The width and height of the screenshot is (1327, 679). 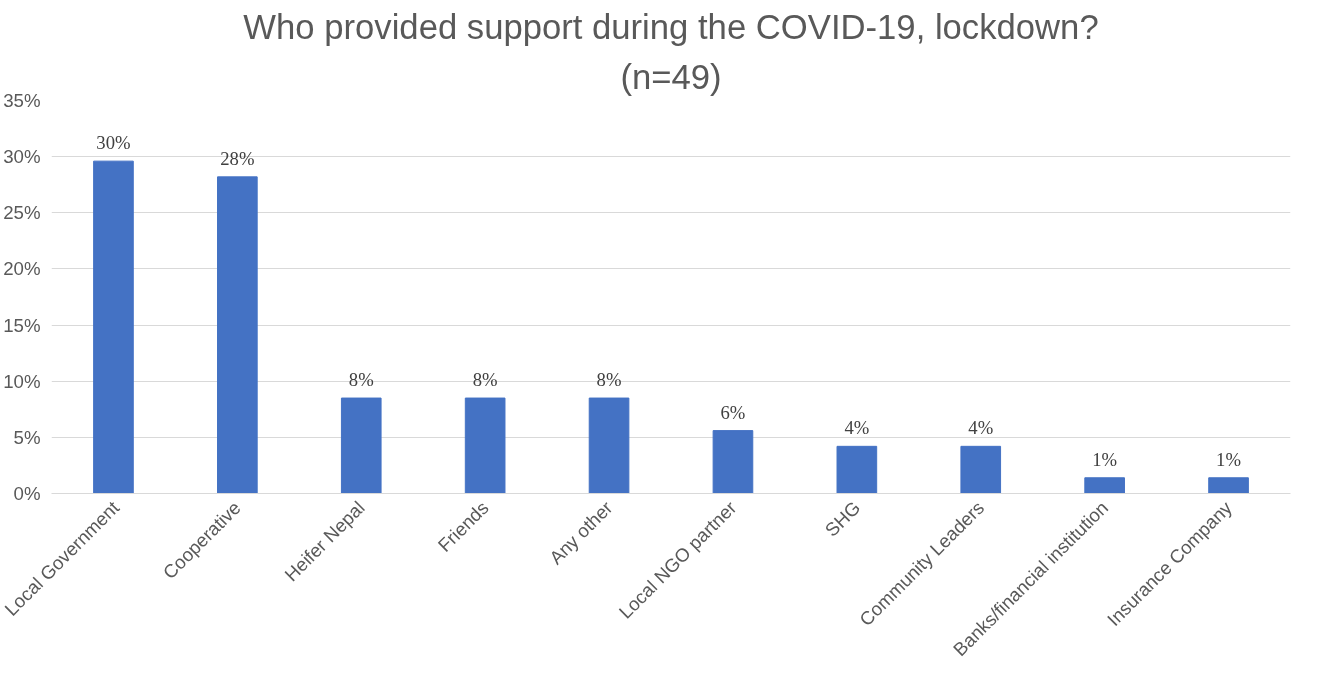 I want to click on data-label: 30%, so click(x=113, y=143).